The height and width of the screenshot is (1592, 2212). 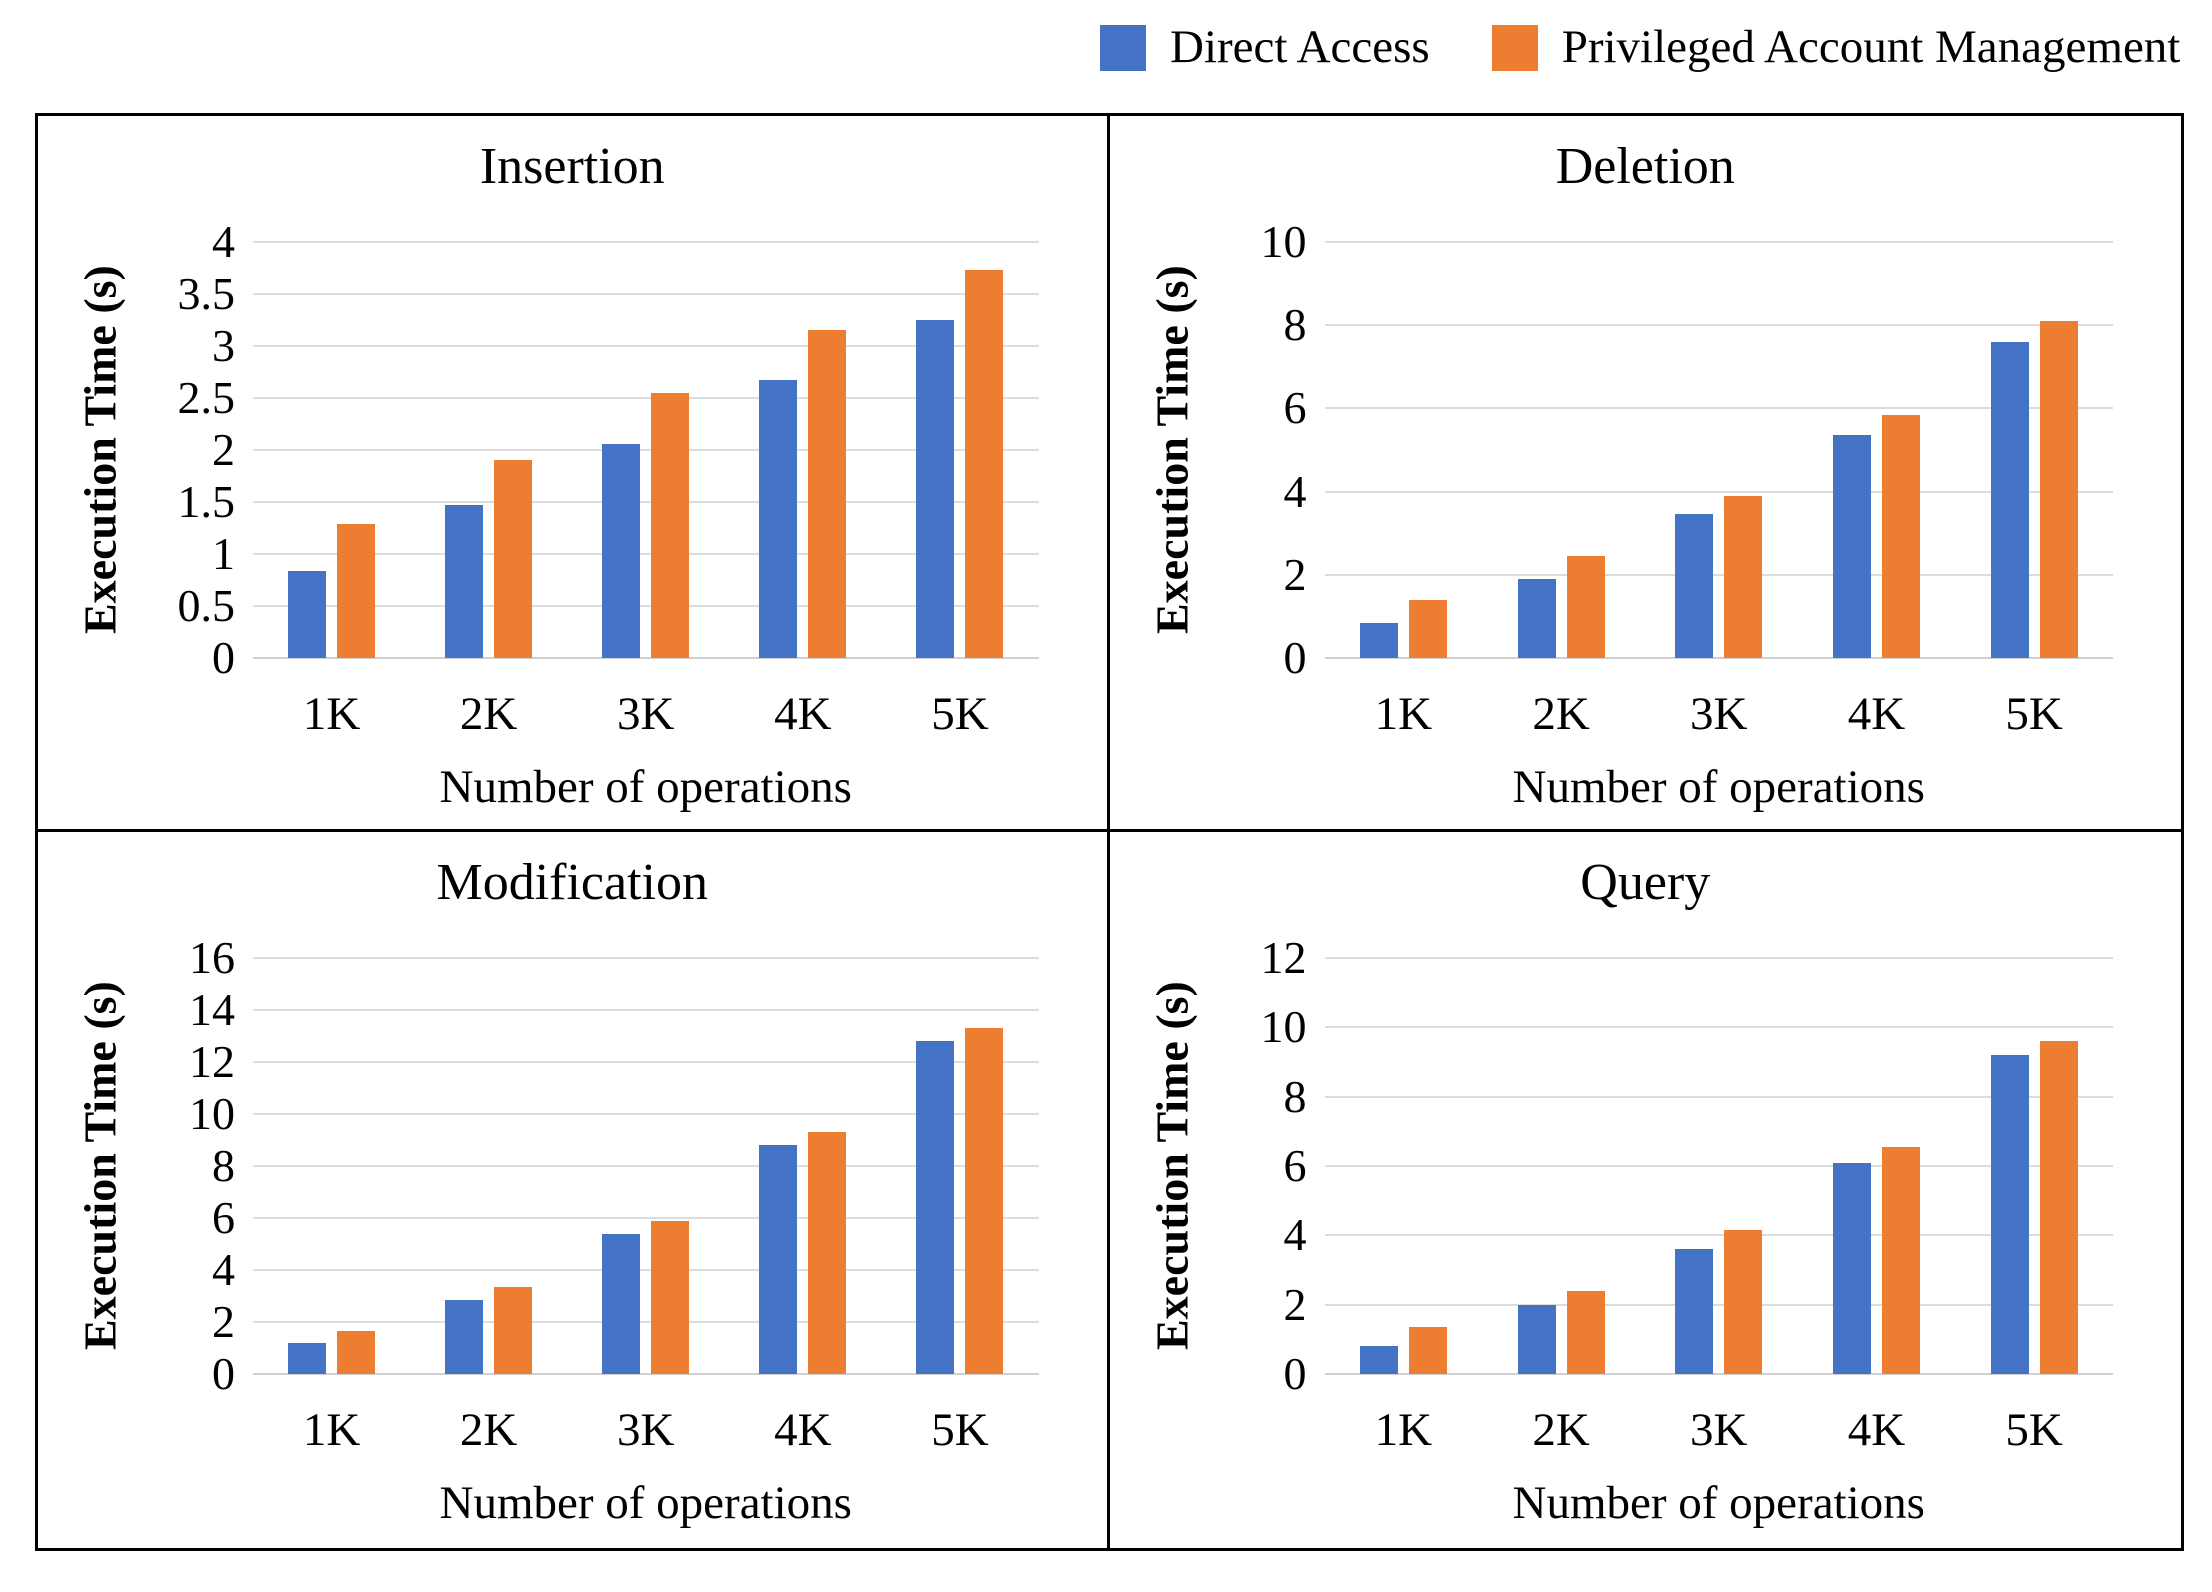 What do you see at coordinates (1645, 882) in the screenshot?
I see `chart-title-query: Query` at bounding box center [1645, 882].